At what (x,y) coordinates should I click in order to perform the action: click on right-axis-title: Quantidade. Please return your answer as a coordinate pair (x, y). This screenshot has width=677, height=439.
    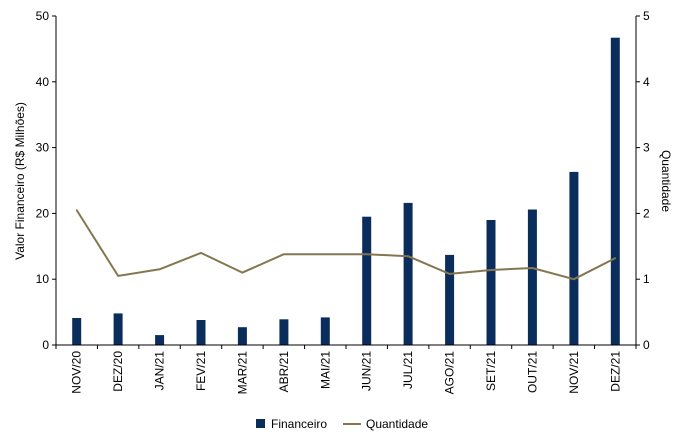
    Looking at the image, I should click on (666, 181).